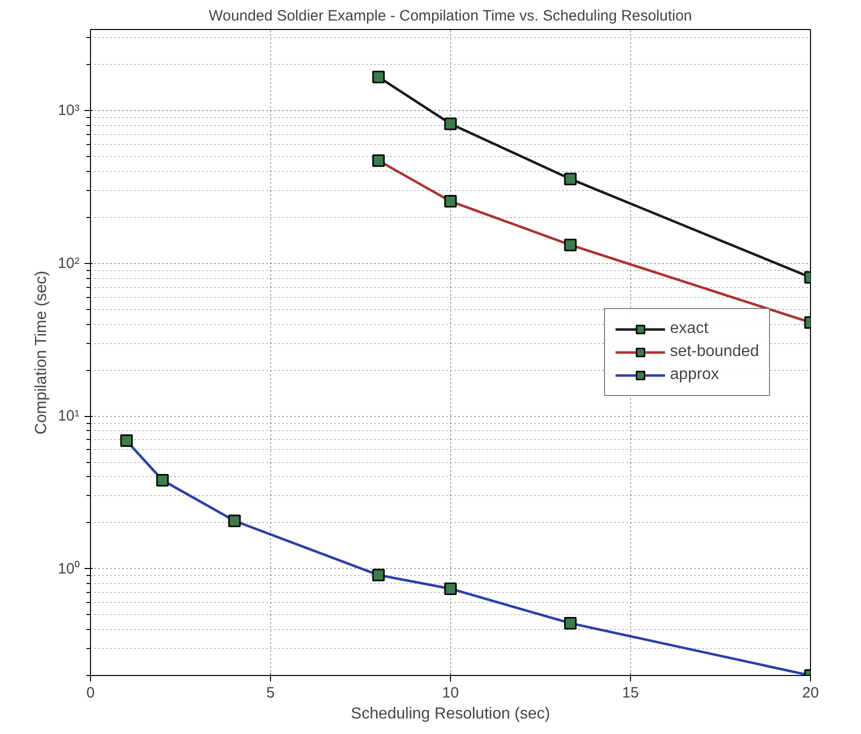 The image size is (861, 734). Describe the element at coordinates (69, 111) in the screenshot. I see `y-tick-label: 10³` at that location.